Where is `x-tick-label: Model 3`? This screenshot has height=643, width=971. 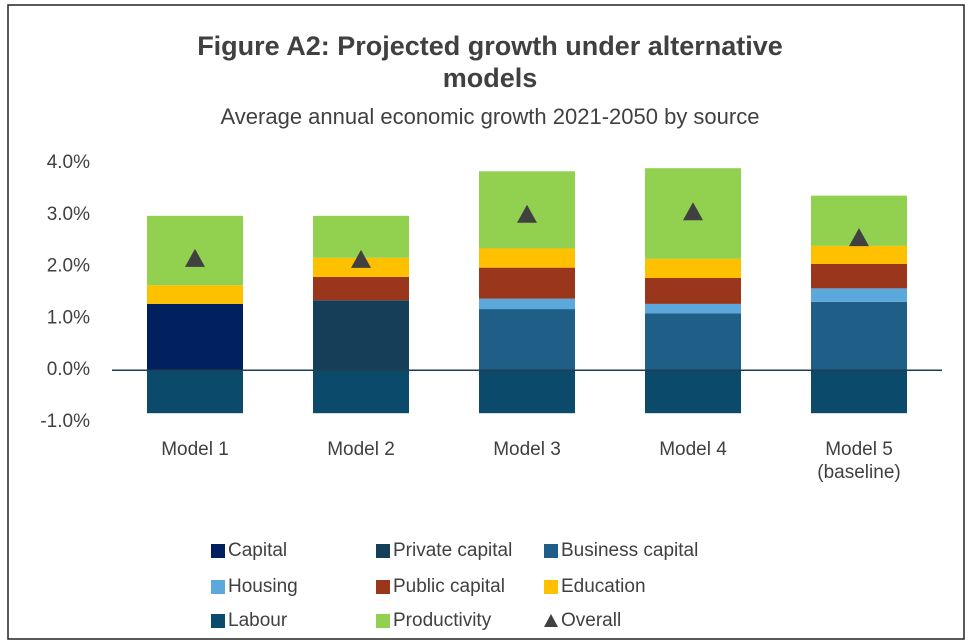 x-tick-label: Model 3 is located at coordinates (527, 449).